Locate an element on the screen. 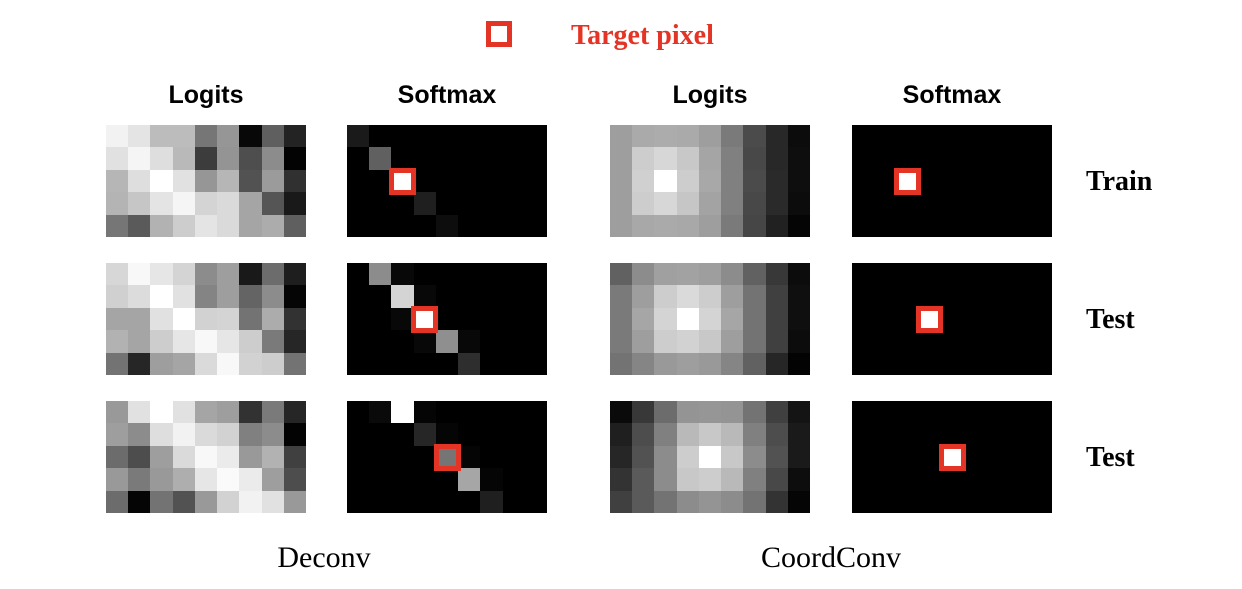 This screenshot has width=1242, height=589. row-label-train: Train is located at coordinates (1119, 181).